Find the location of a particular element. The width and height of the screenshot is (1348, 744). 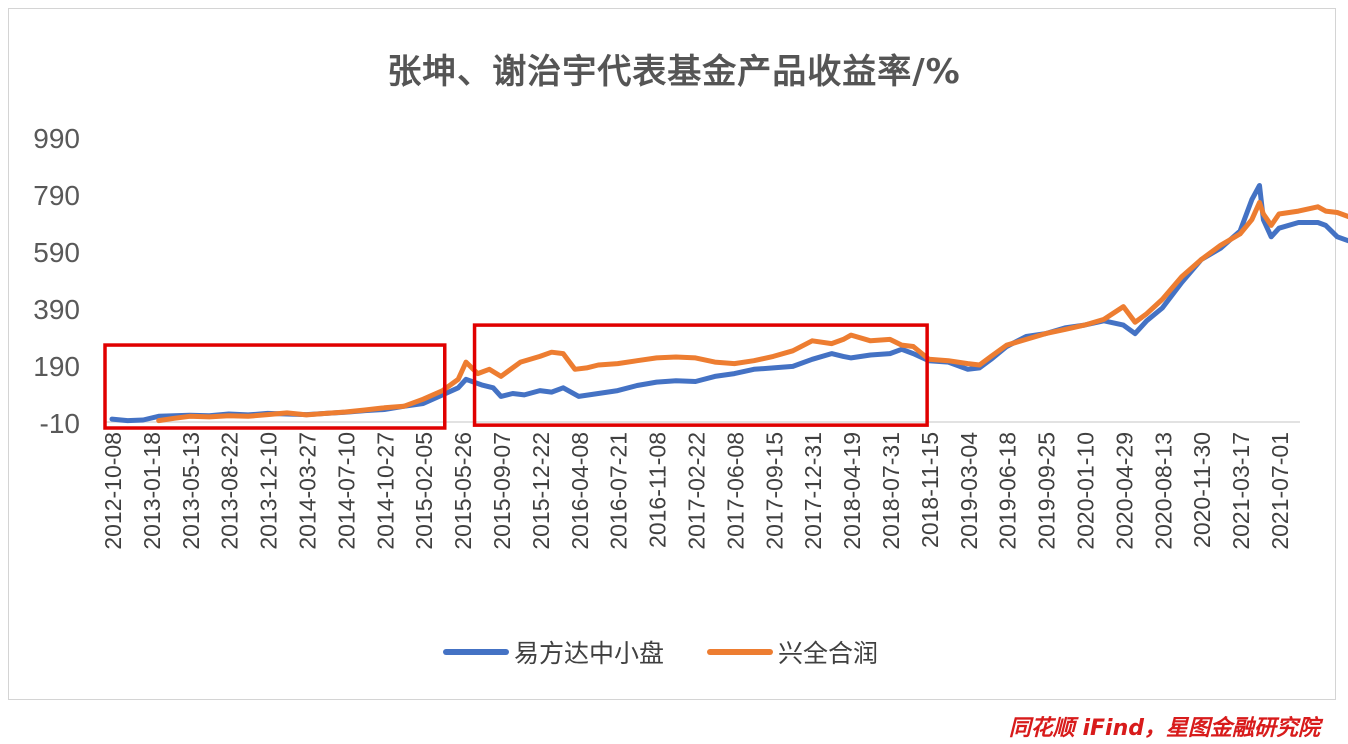

x-tick-label: 2016-07-21 is located at coordinates (619, 491).